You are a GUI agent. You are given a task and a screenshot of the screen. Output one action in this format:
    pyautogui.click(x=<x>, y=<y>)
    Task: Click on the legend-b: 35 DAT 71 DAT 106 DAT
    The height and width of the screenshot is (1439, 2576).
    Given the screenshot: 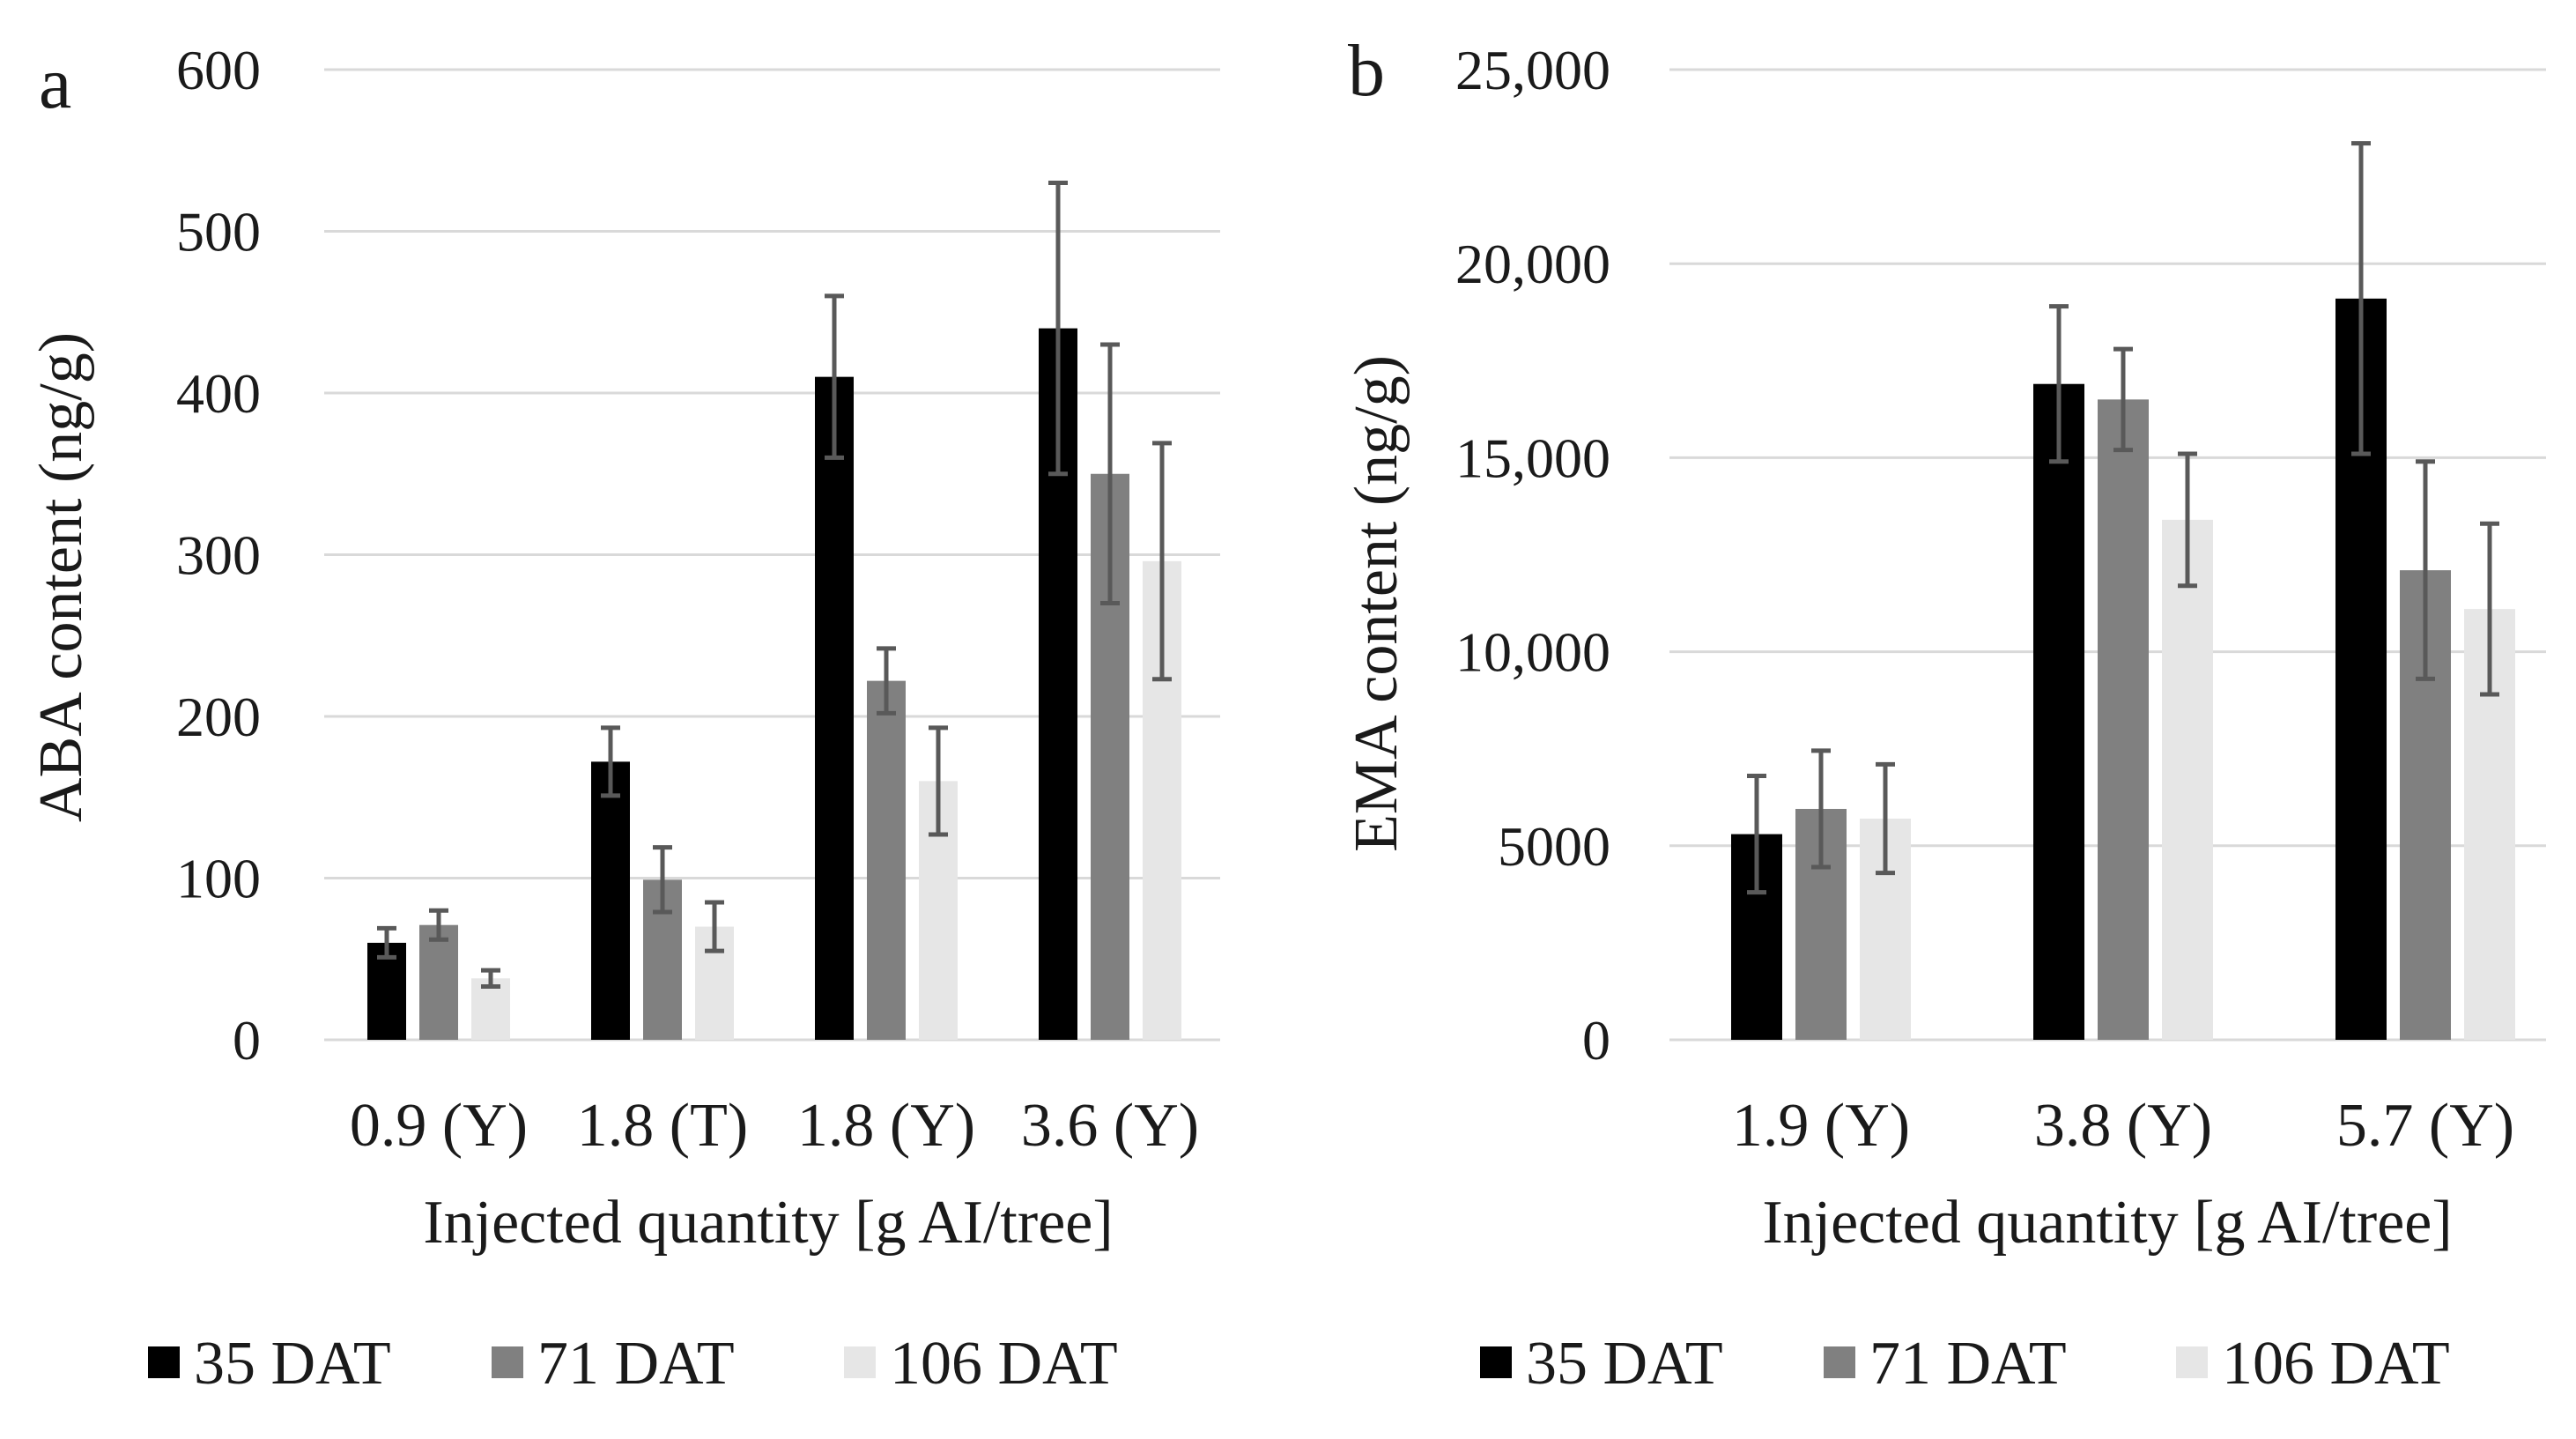 What is the action you would take?
    pyautogui.click(x=1965, y=1364)
    